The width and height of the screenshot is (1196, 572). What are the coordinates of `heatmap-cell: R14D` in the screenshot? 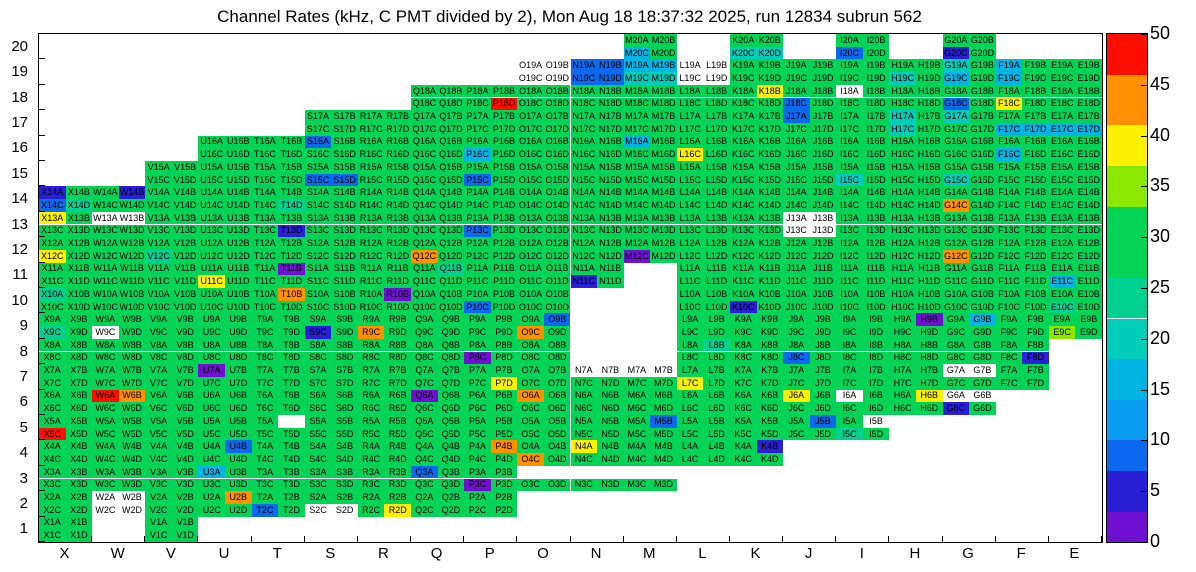 It's located at (398, 205).